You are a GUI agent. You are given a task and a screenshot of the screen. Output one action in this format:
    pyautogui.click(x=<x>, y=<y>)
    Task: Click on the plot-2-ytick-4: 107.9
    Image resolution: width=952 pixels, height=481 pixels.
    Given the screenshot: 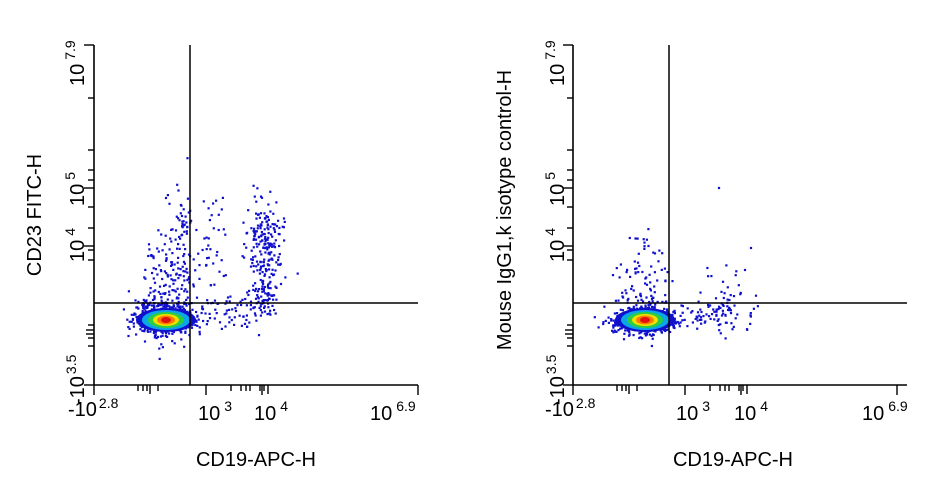 What is the action you would take?
    pyautogui.click(x=555, y=63)
    